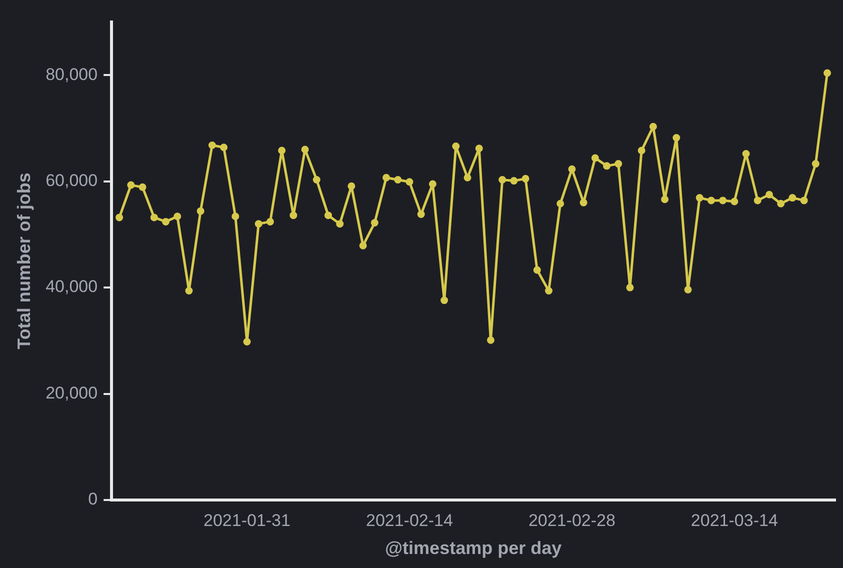  I want to click on y-tick-label: 80,000, so click(72, 74).